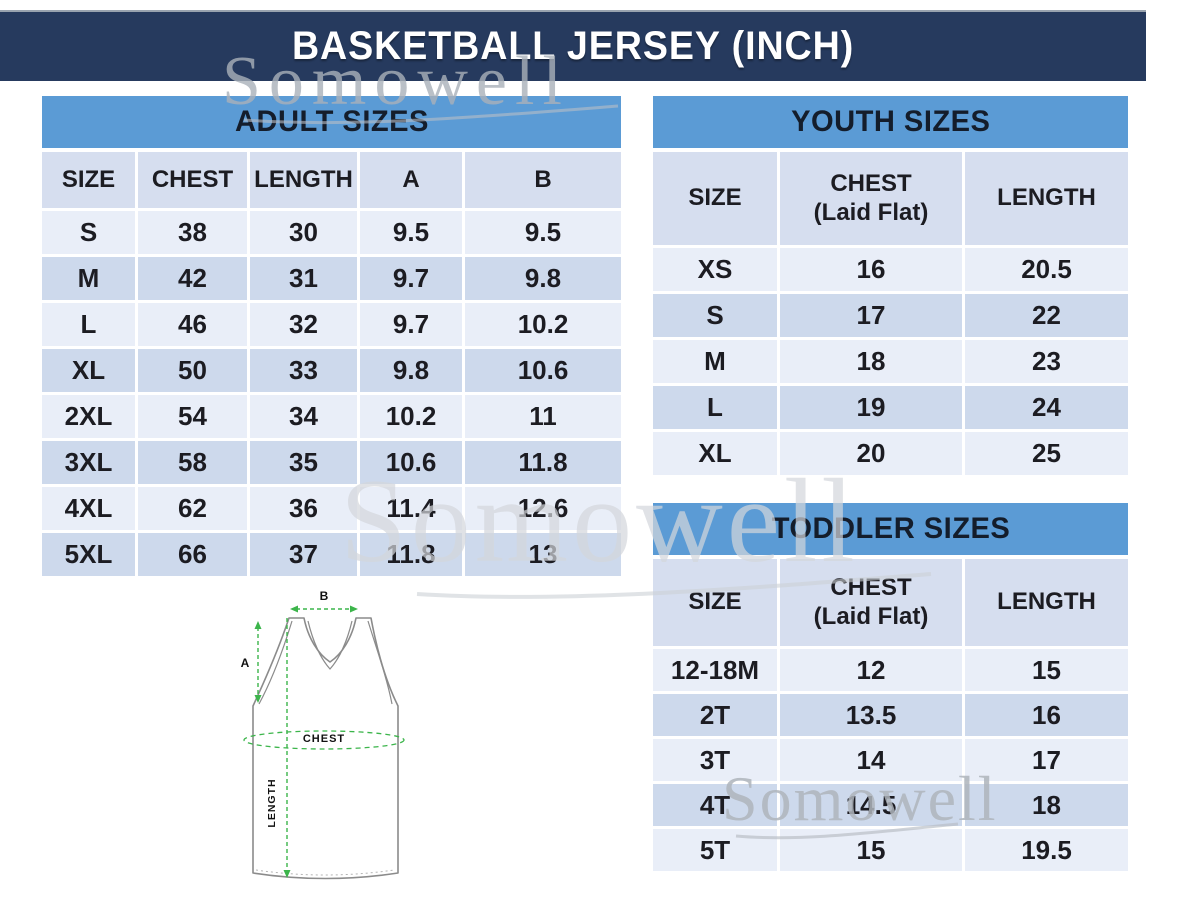 This screenshot has height=900, width=1200. Describe the element at coordinates (715, 805) in the screenshot. I see `size-cell: 4T` at that location.